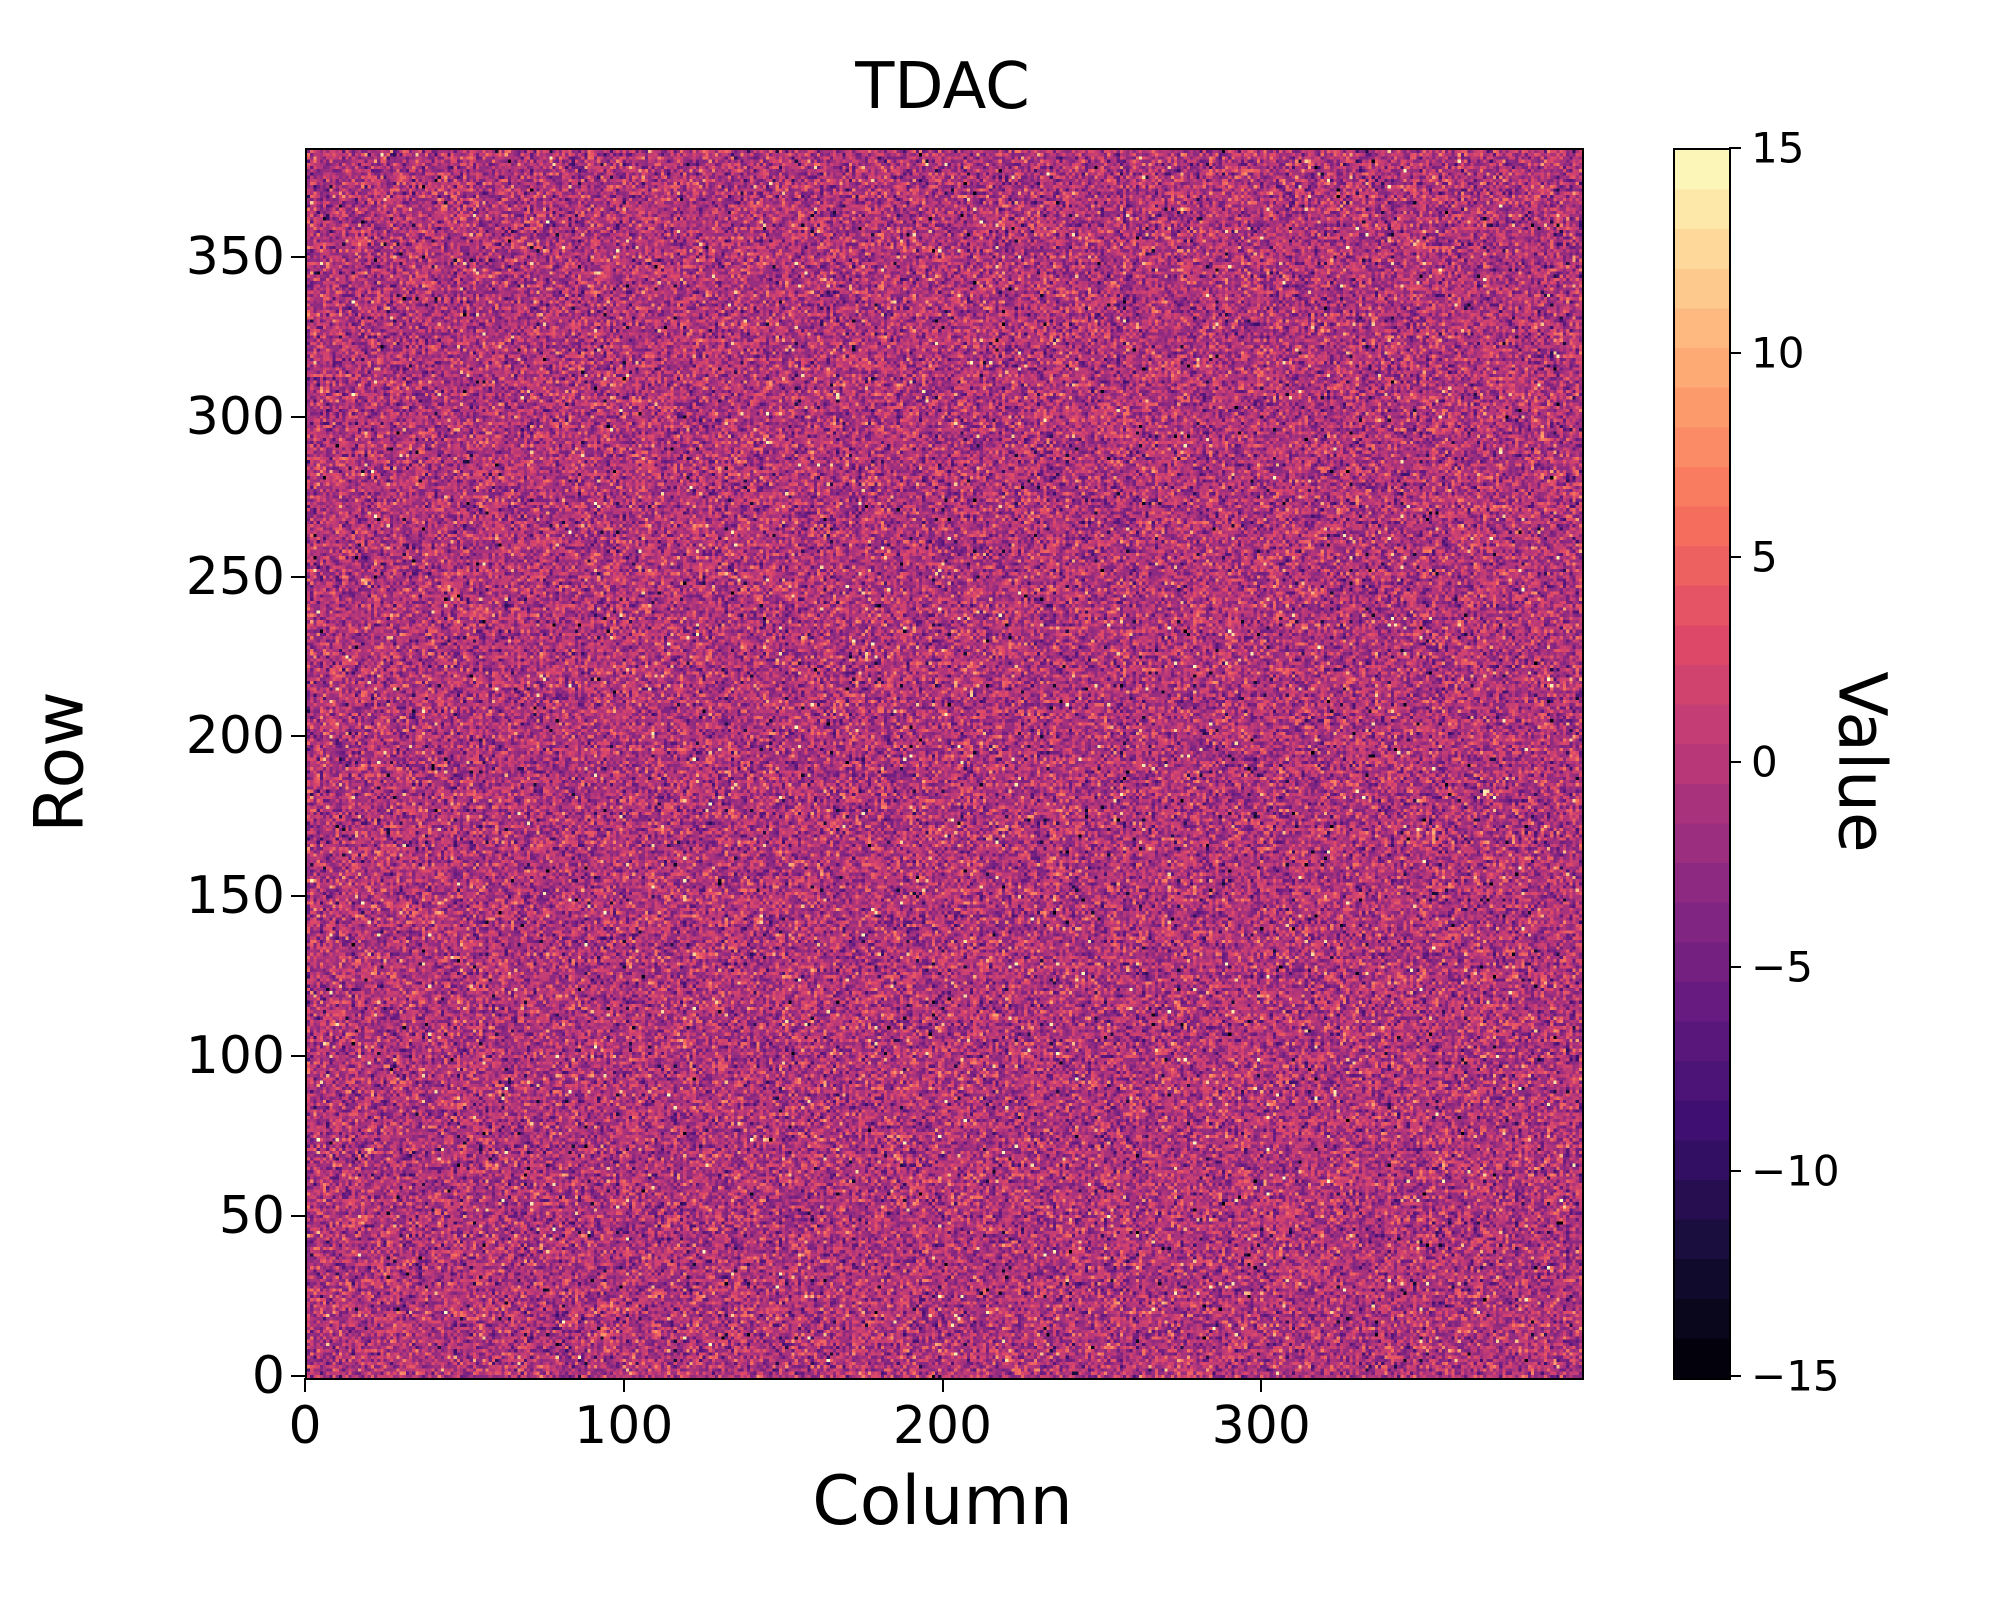 The image size is (2000, 1600). Describe the element at coordinates (235, 256) in the screenshot. I see `y-tick-label: 350` at that location.